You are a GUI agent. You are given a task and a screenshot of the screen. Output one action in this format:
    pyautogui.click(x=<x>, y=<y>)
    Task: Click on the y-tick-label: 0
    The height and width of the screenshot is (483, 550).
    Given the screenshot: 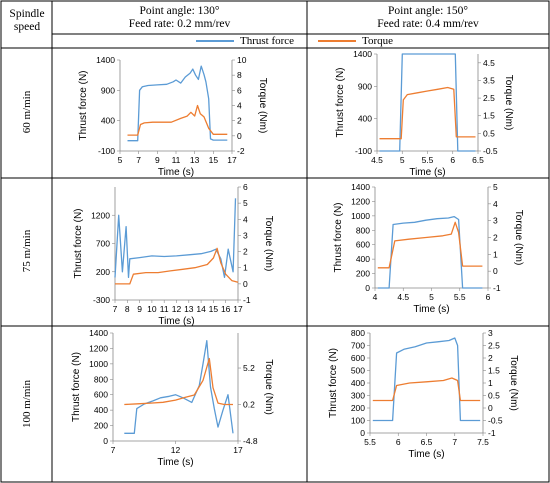 What is the action you would take?
    pyautogui.click(x=362, y=433)
    